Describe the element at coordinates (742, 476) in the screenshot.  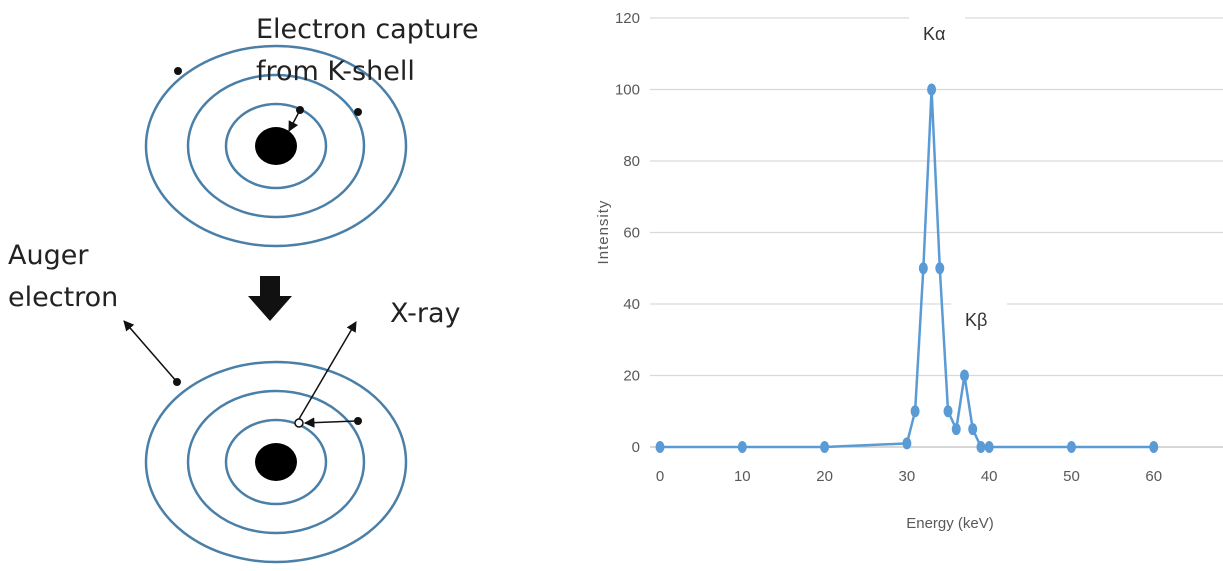
I see `x-tick-label: 10` at that location.